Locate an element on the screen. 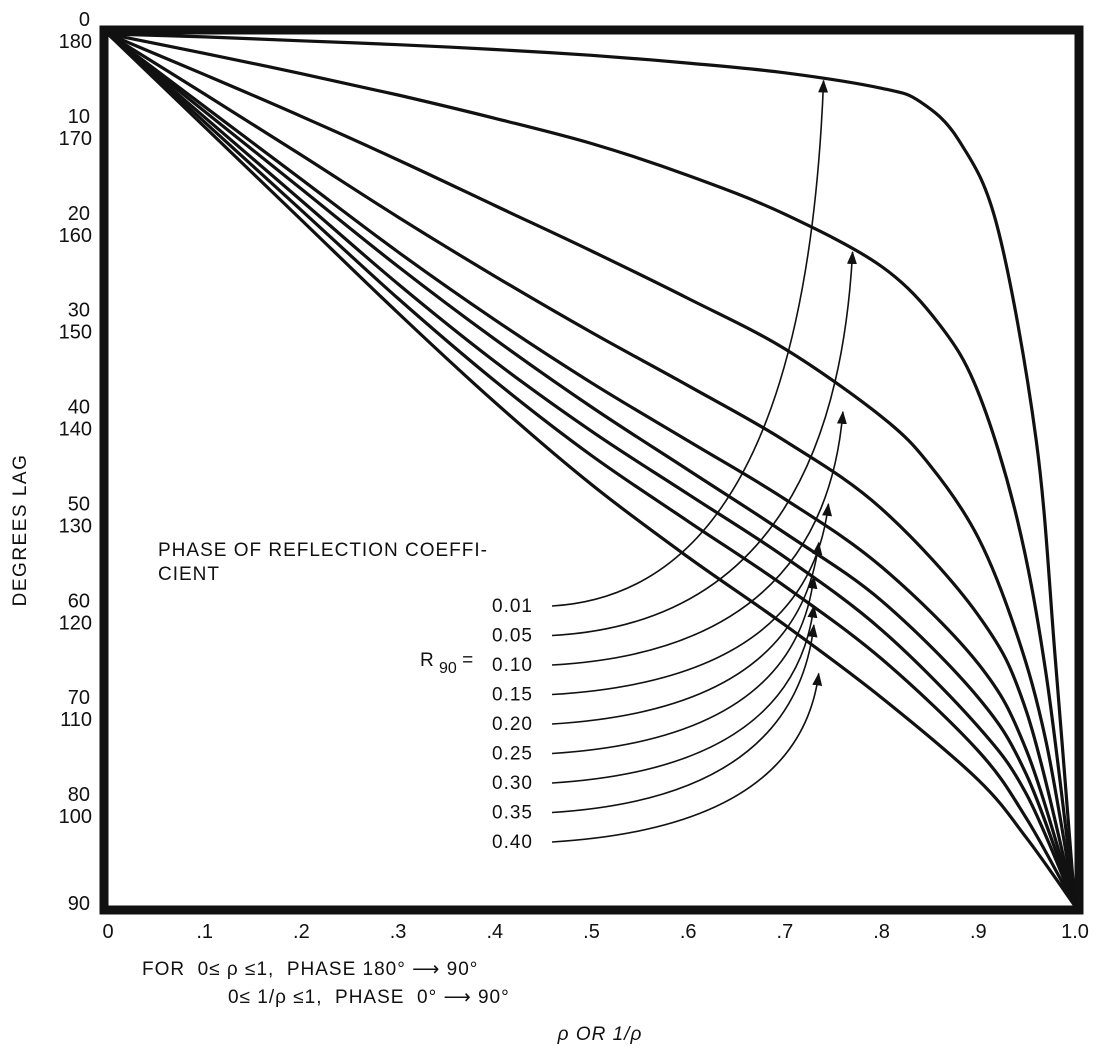 Image resolution: width=1099 pixels, height=1049 pixels. parameter-subscript: 90 is located at coordinates (448, 668).